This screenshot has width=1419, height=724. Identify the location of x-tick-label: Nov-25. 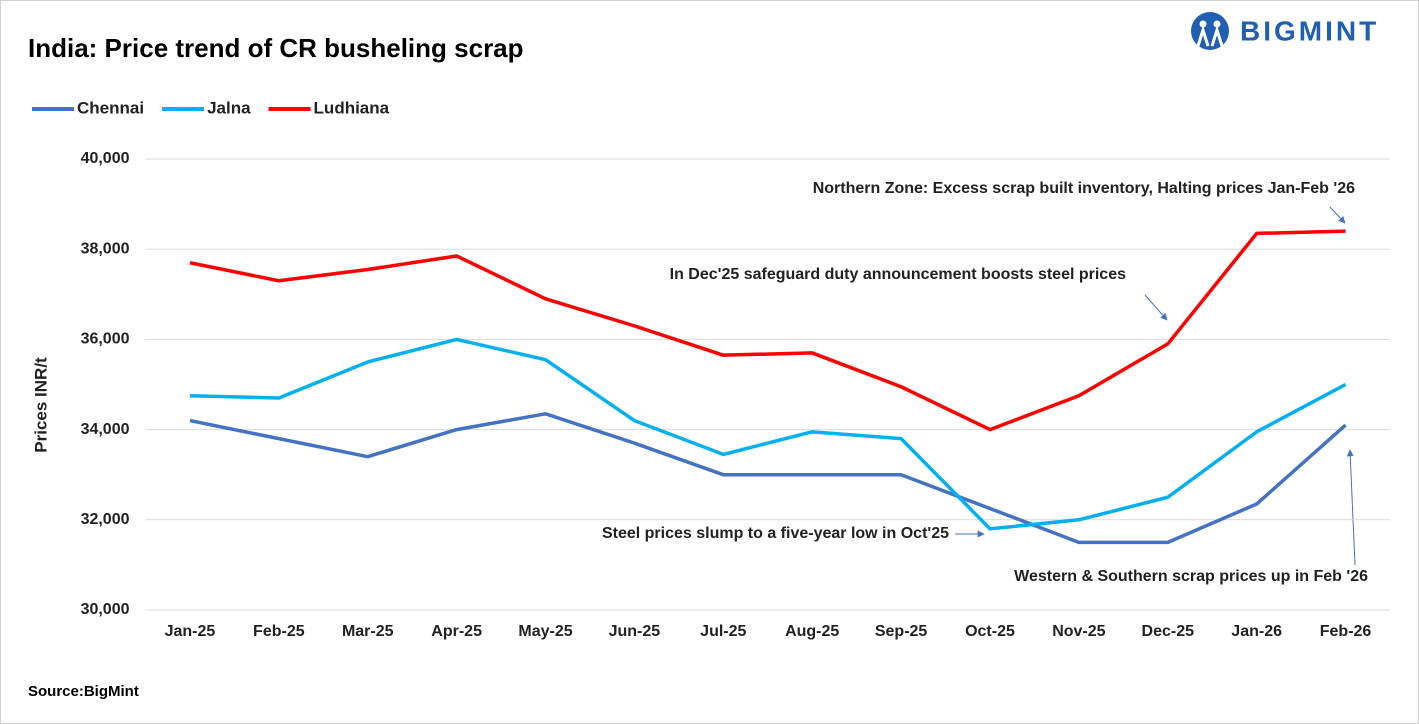
(1078, 631).